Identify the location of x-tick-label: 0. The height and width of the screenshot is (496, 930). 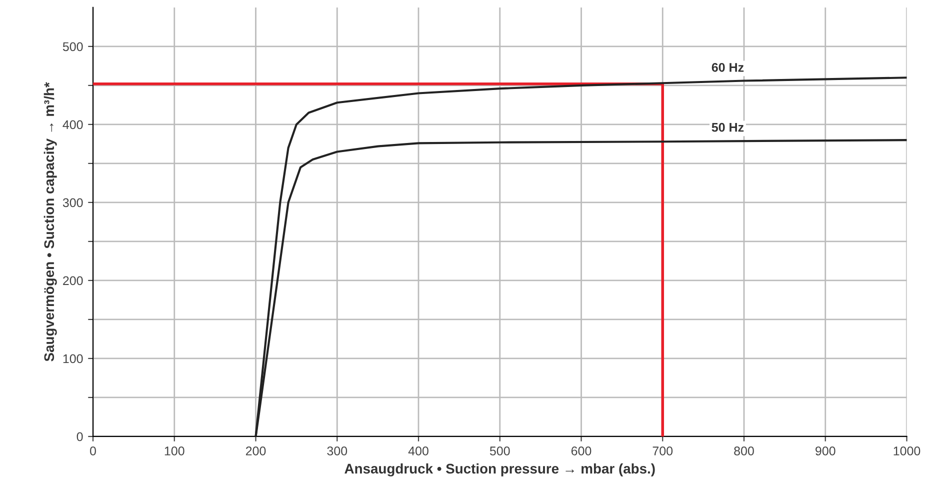
(93, 451).